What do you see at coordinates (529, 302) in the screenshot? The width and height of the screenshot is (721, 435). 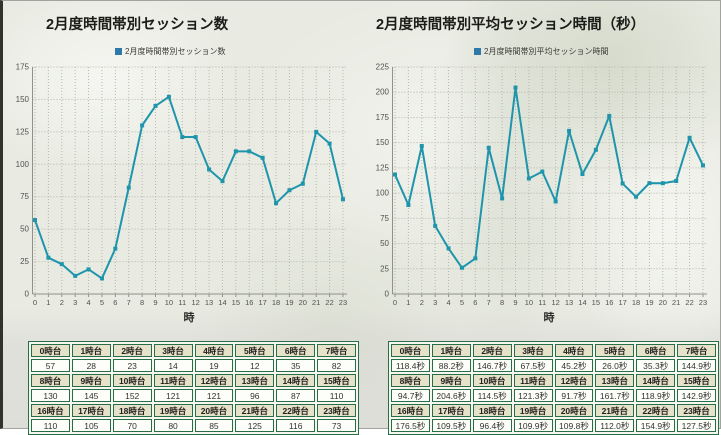 I see `svg-text: 10` at bounding box center [529, 302].